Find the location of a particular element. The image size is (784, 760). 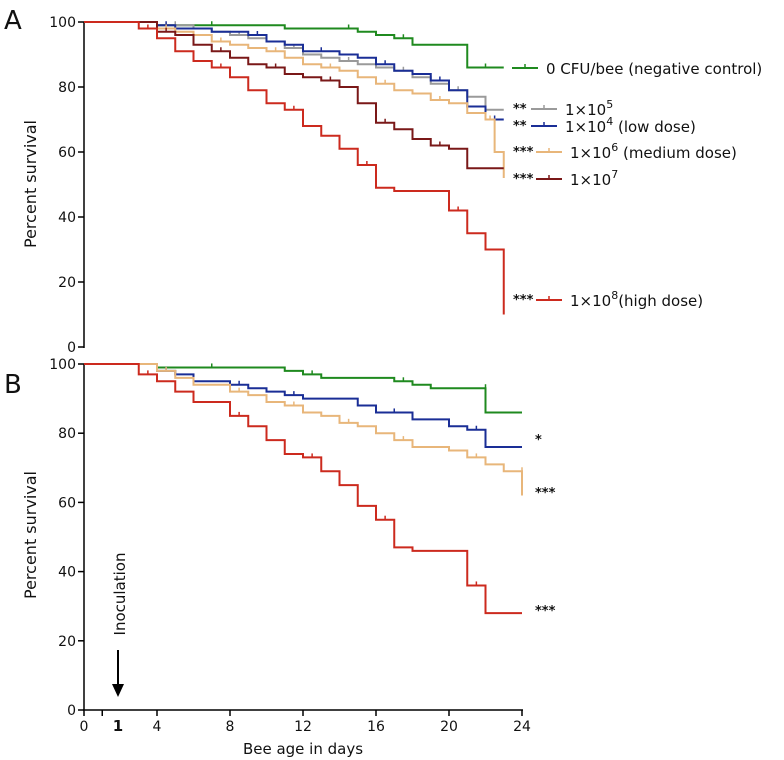

panel-b-ylabel: Percent survival is located at coordinates (30, 535).